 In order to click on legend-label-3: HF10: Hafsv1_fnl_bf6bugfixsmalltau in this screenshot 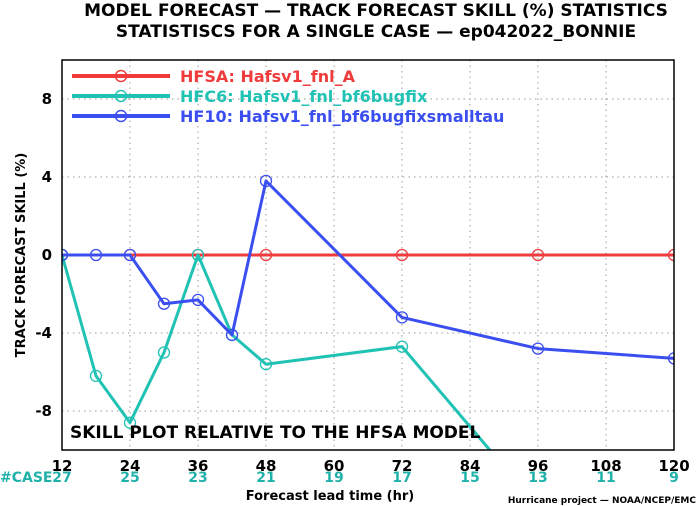, I will do `click(342, 116)`.